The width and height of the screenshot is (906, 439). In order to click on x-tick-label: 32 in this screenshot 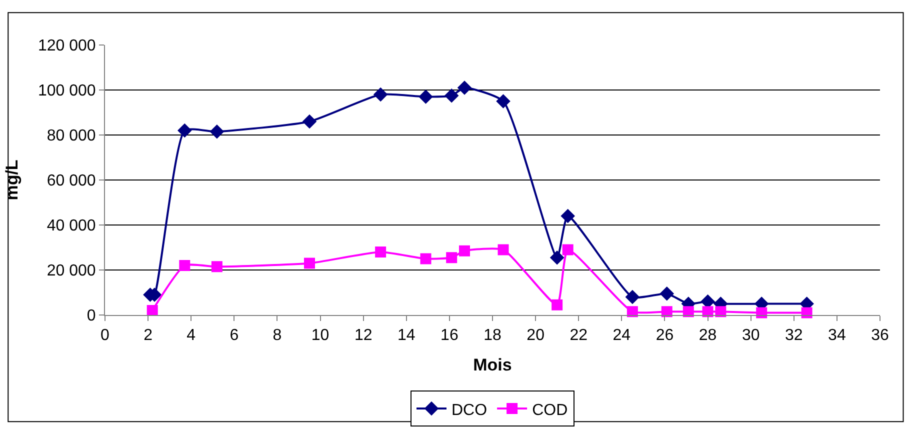, I will do `click(793, 335)`.